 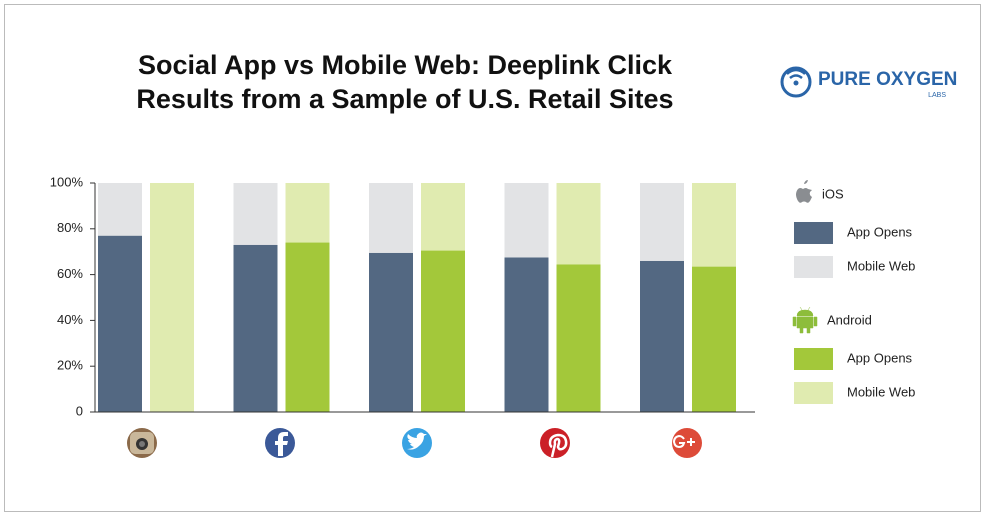 I want to click on logo: PURE OXYGEN LABS, so click(x=868, y=82).